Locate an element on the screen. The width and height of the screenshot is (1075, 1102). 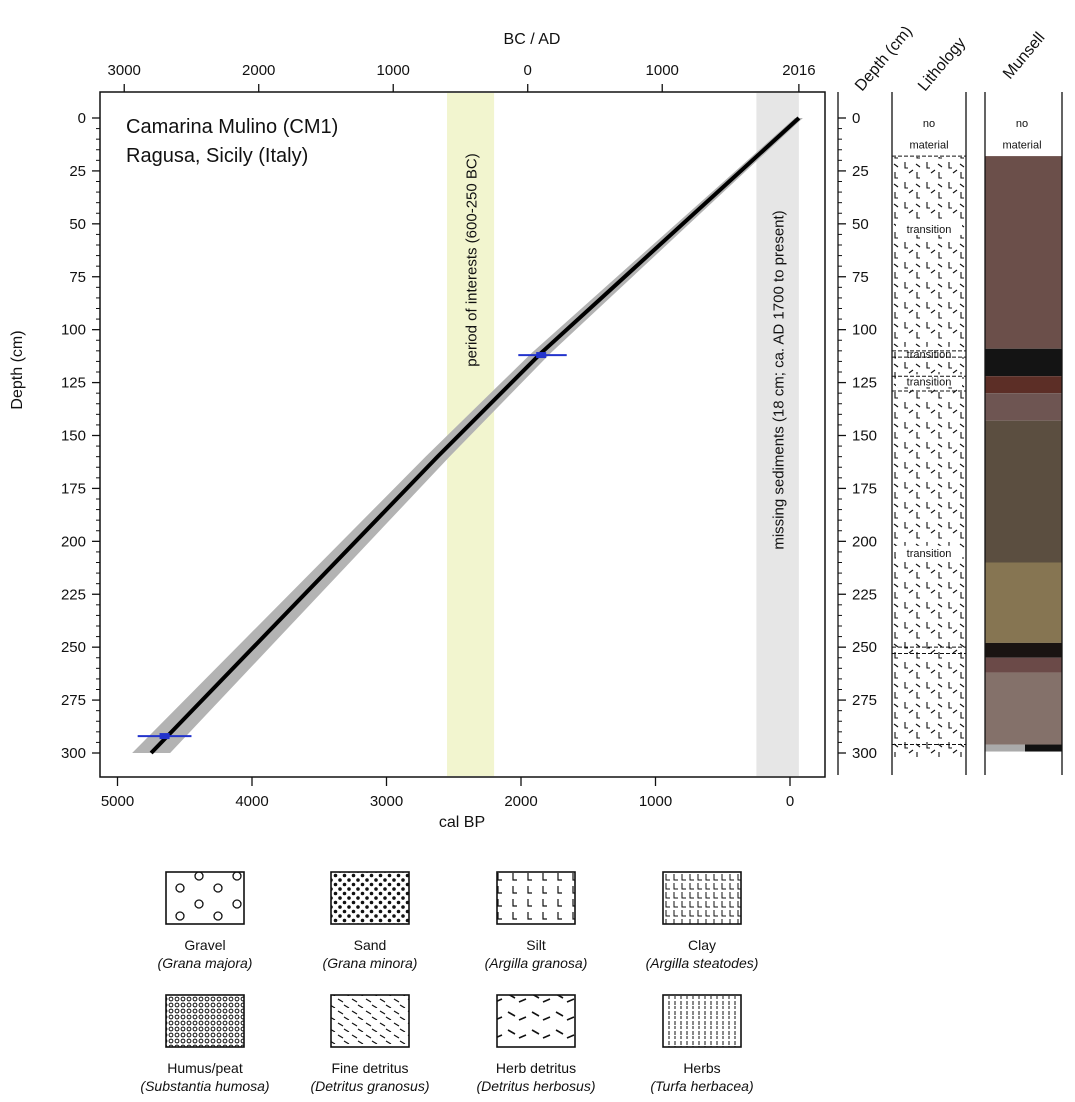
x-tick-label: 0 is located at coordinates (790, 801).